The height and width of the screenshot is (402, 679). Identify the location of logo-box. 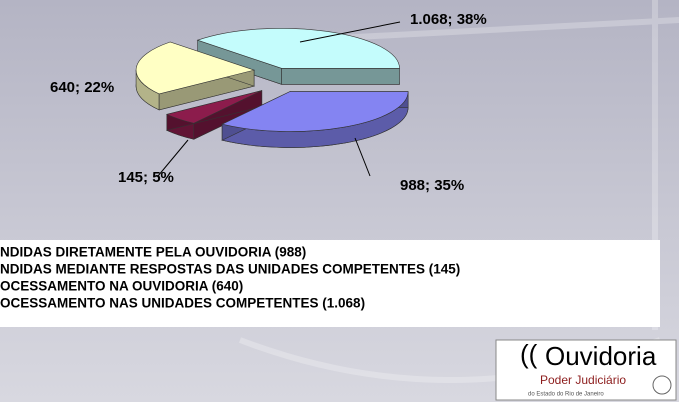
(586, 370).